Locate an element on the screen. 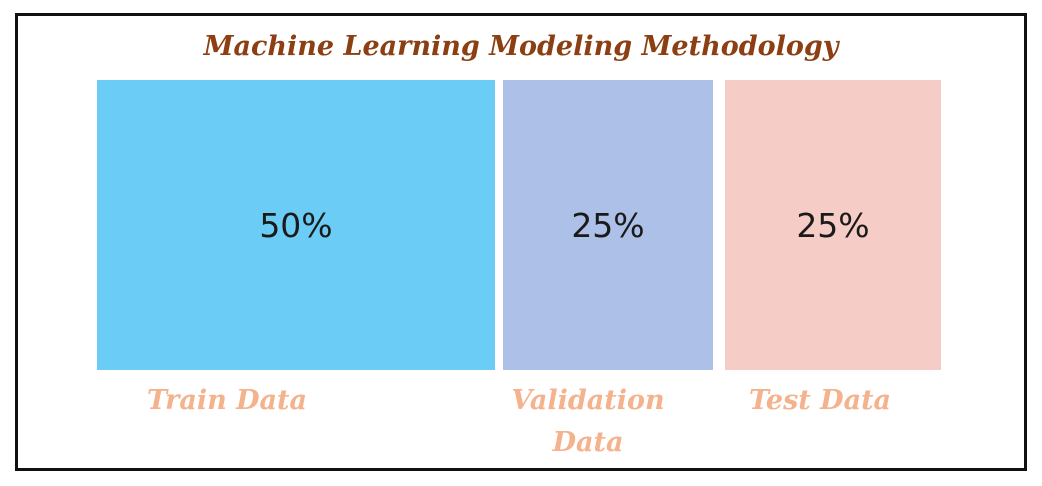 This screenshot has width=1042, height=486. test-data-percent: 25% is located at coordinates (833, 225).